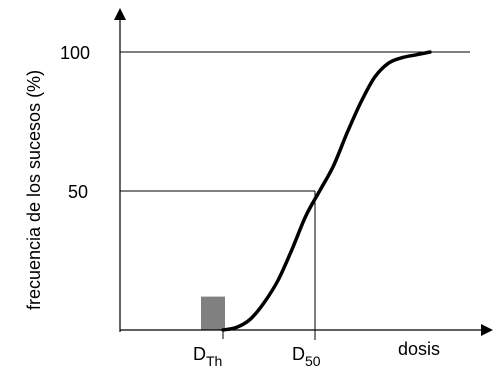 This screenshot has height=371, width=496. I want to click on x-marker-d50-sub: 50, so click(313, 361).